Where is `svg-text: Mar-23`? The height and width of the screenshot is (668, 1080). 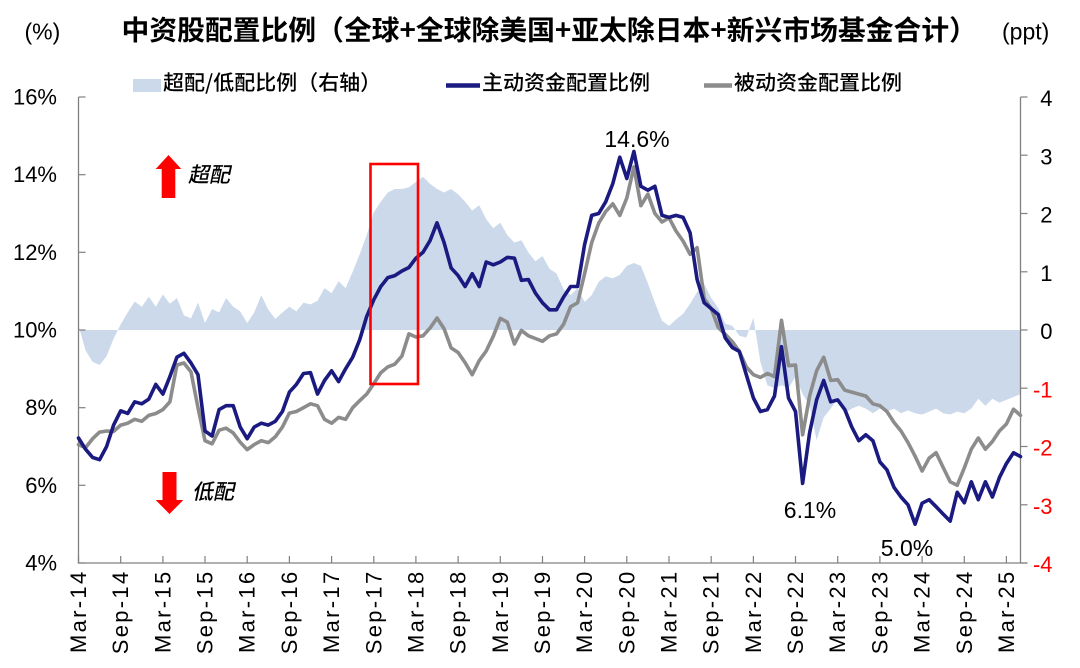
svg-text: Mar-23 is located at coordinates (837, 612).